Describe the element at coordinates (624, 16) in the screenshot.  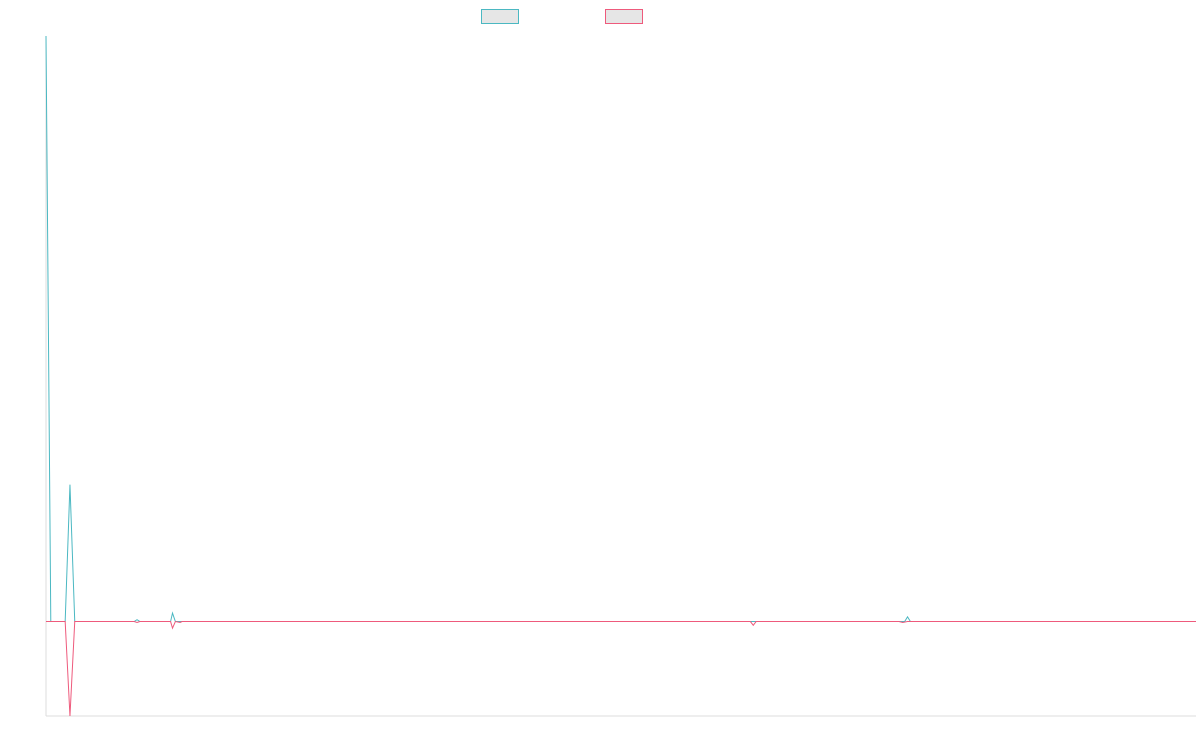
I see `legend-swatch-series-b` at that location.